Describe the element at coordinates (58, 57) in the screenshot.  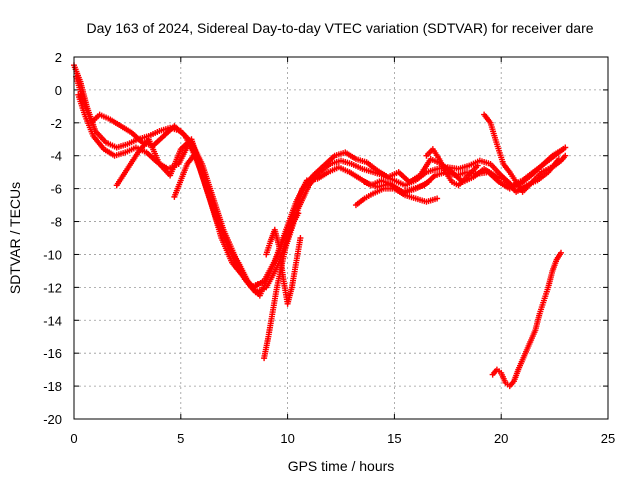
I see `y-tick-label: 2` at that location.